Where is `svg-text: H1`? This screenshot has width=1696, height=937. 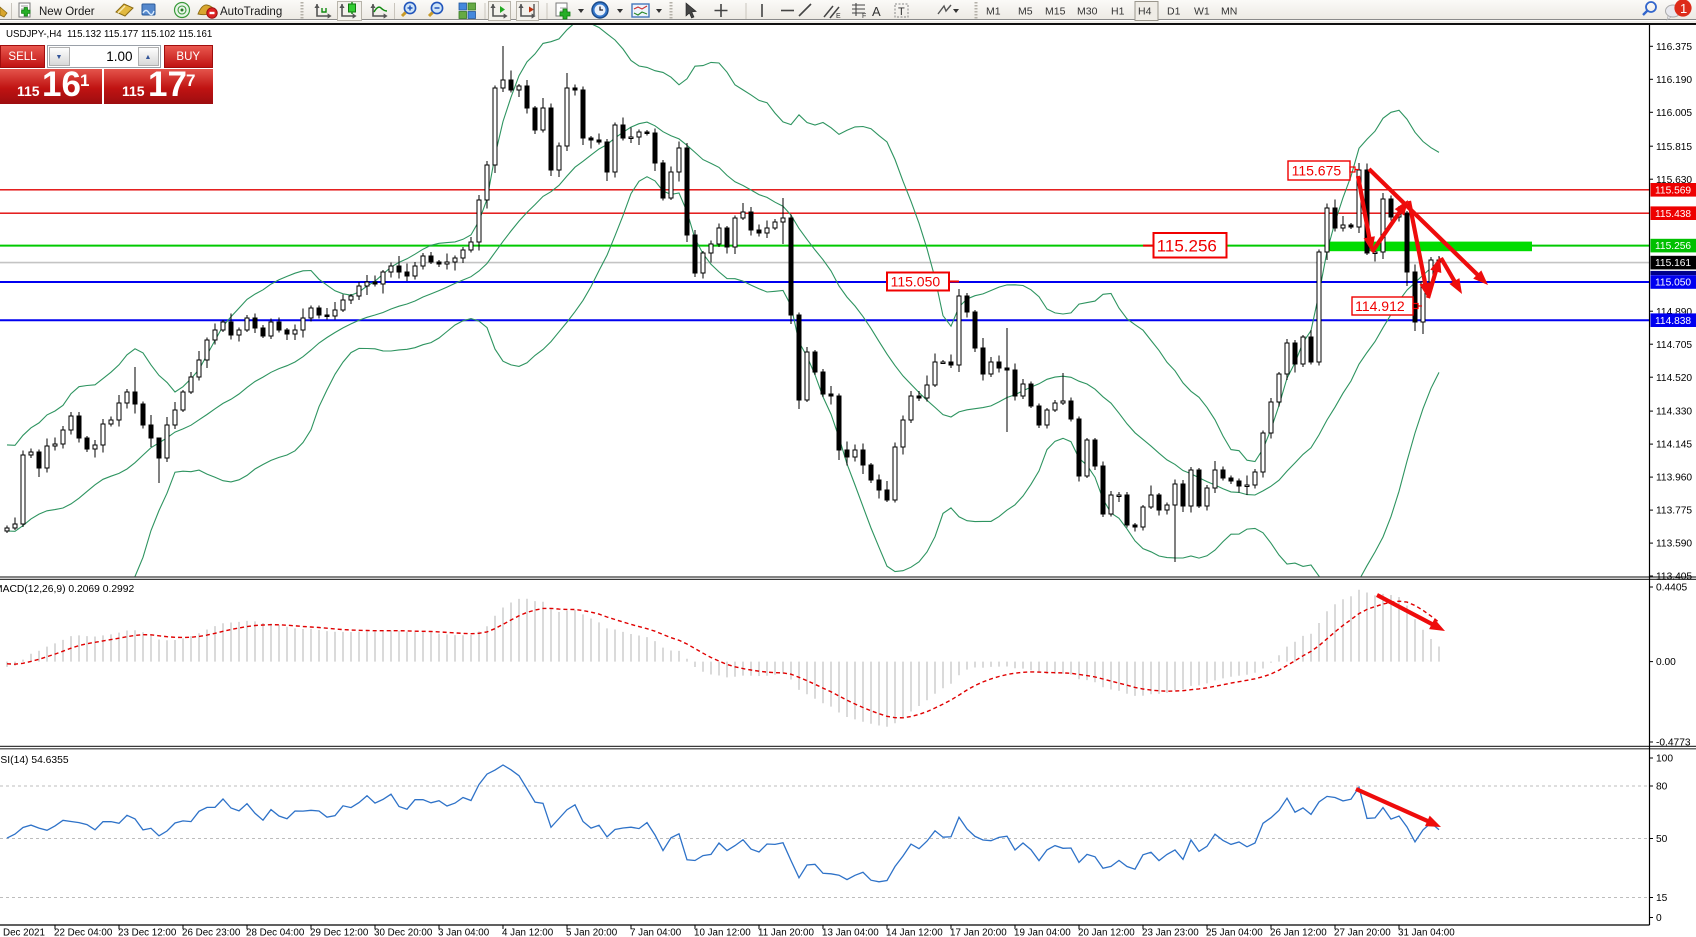 svg-text: H1 is located at coordinates (1118, 12).